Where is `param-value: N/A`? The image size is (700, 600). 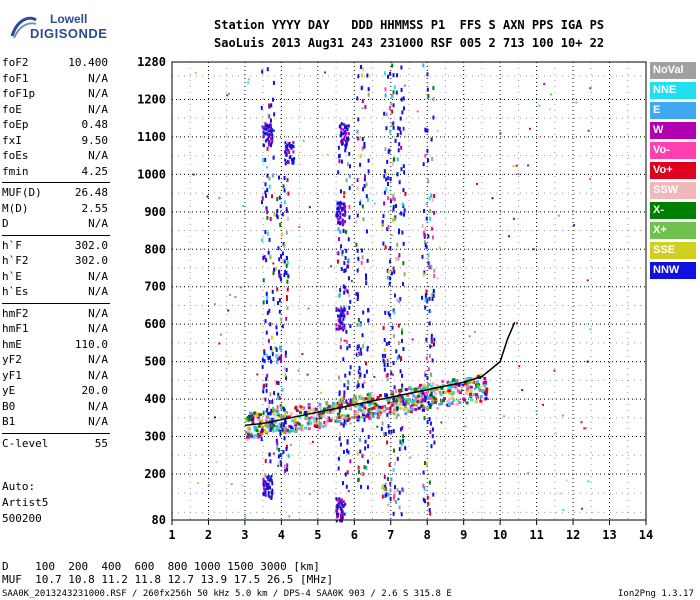 param-value: N/A is located at coordinates (98, 359).